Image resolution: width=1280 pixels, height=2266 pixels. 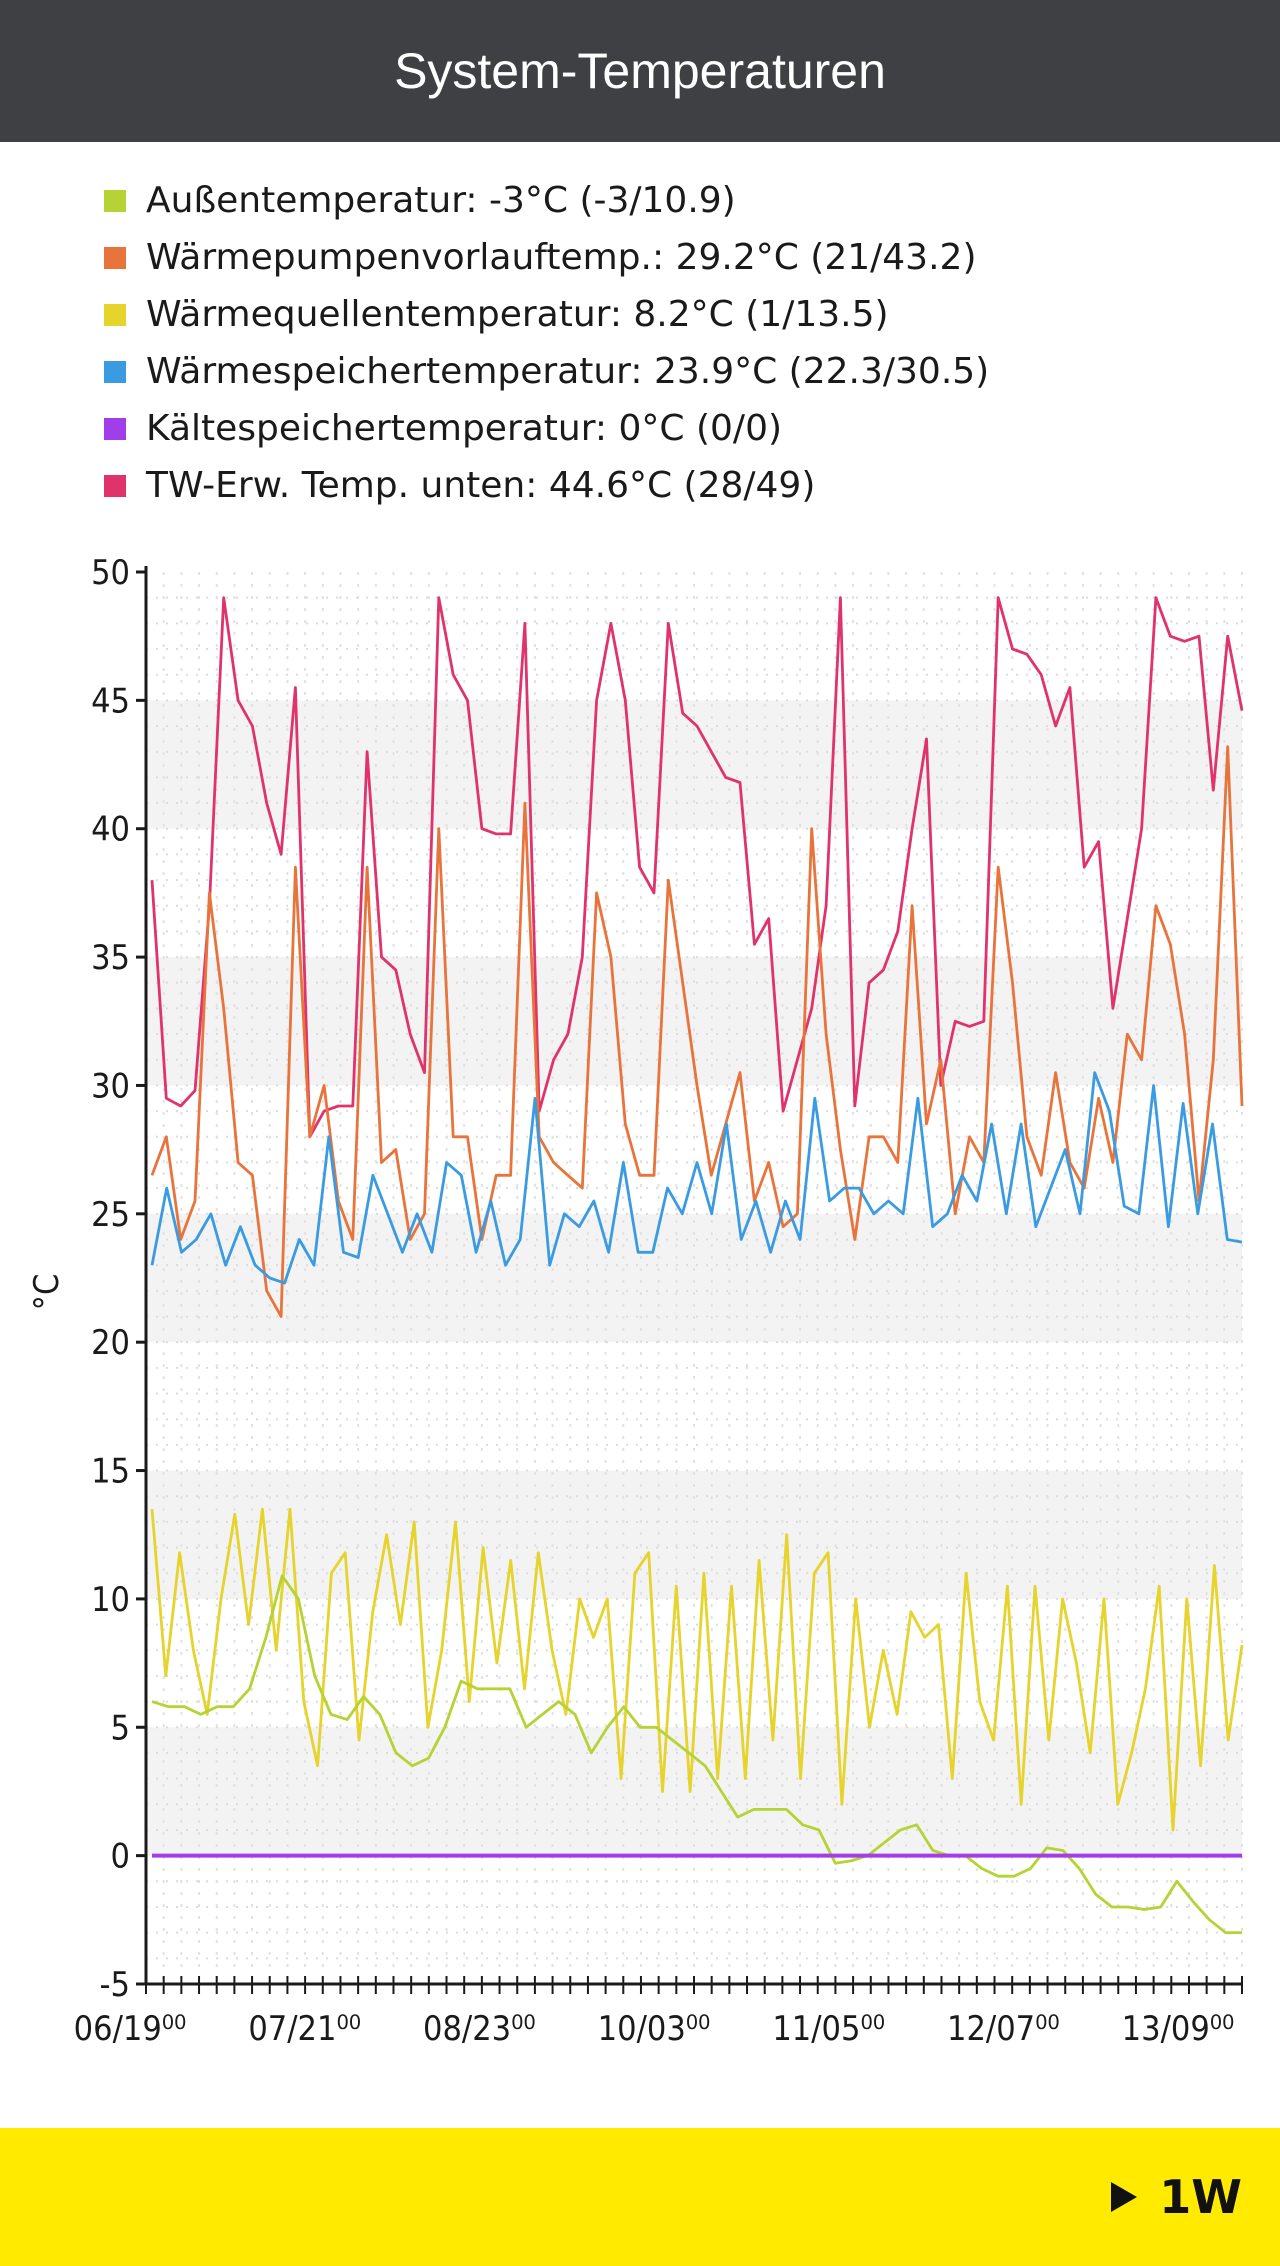 I want to click on x-tick-label: 06/19⁰⁰, so click(x=130, y=2029).